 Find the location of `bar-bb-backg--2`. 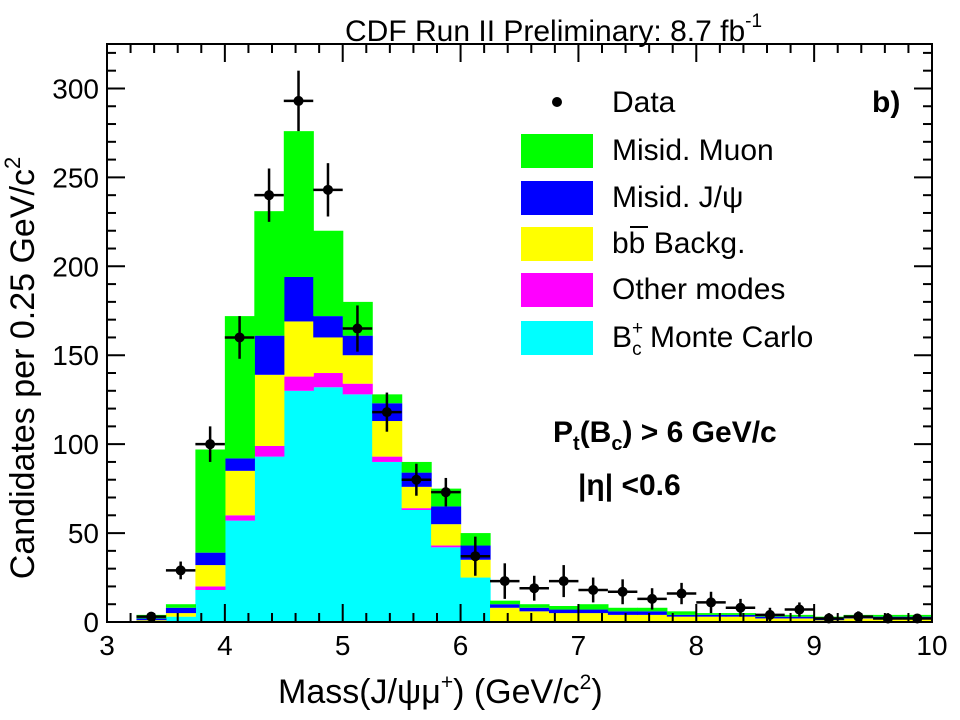

bar-bb-backg--2 is located at coordinates (210, 576).